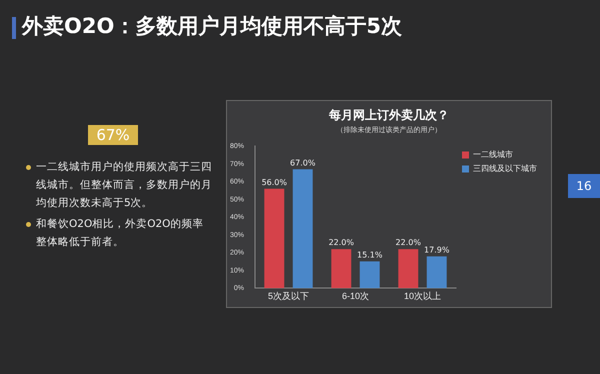  What do you see at coordinates (493, 155) in the screenshot?
I see `legend-label: 一二线城市` at bounding box center [493, 155].